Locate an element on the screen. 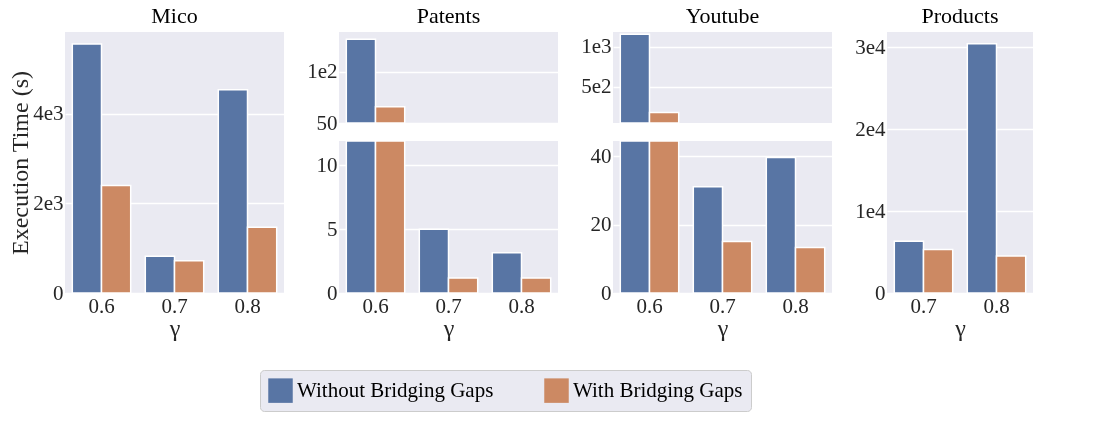 This screenshot has height=428, width=1109. y-tick-label: 4e3 is located at coordinates (48, 113).